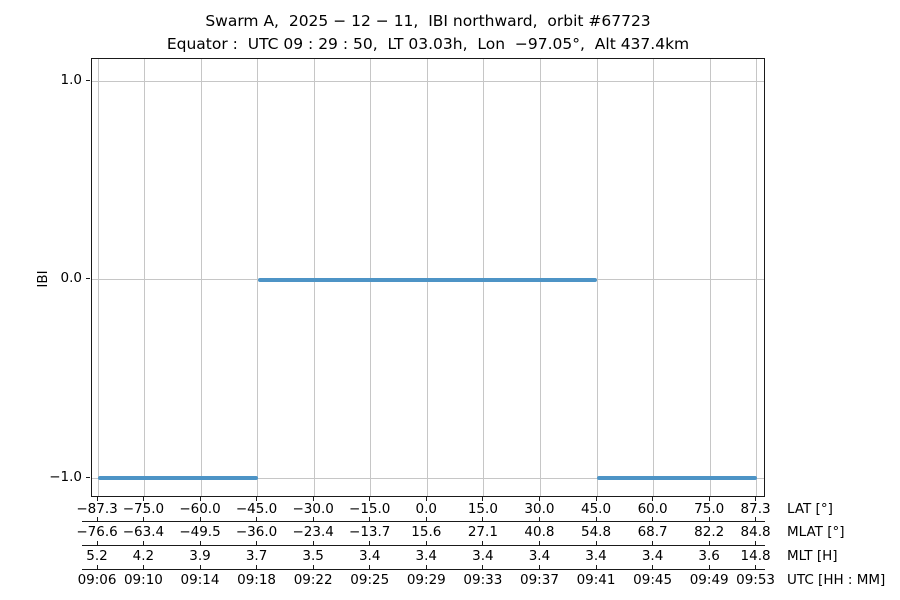 The width and height of the screenshot is (900, 600). Describe the element at coordinates (97, 532) in the screenshot. I see `x-tick-label: −76.6` at that location.